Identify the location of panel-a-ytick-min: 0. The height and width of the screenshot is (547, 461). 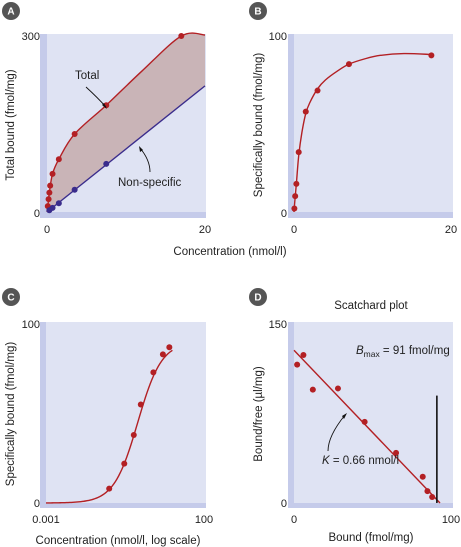
(37, 214).